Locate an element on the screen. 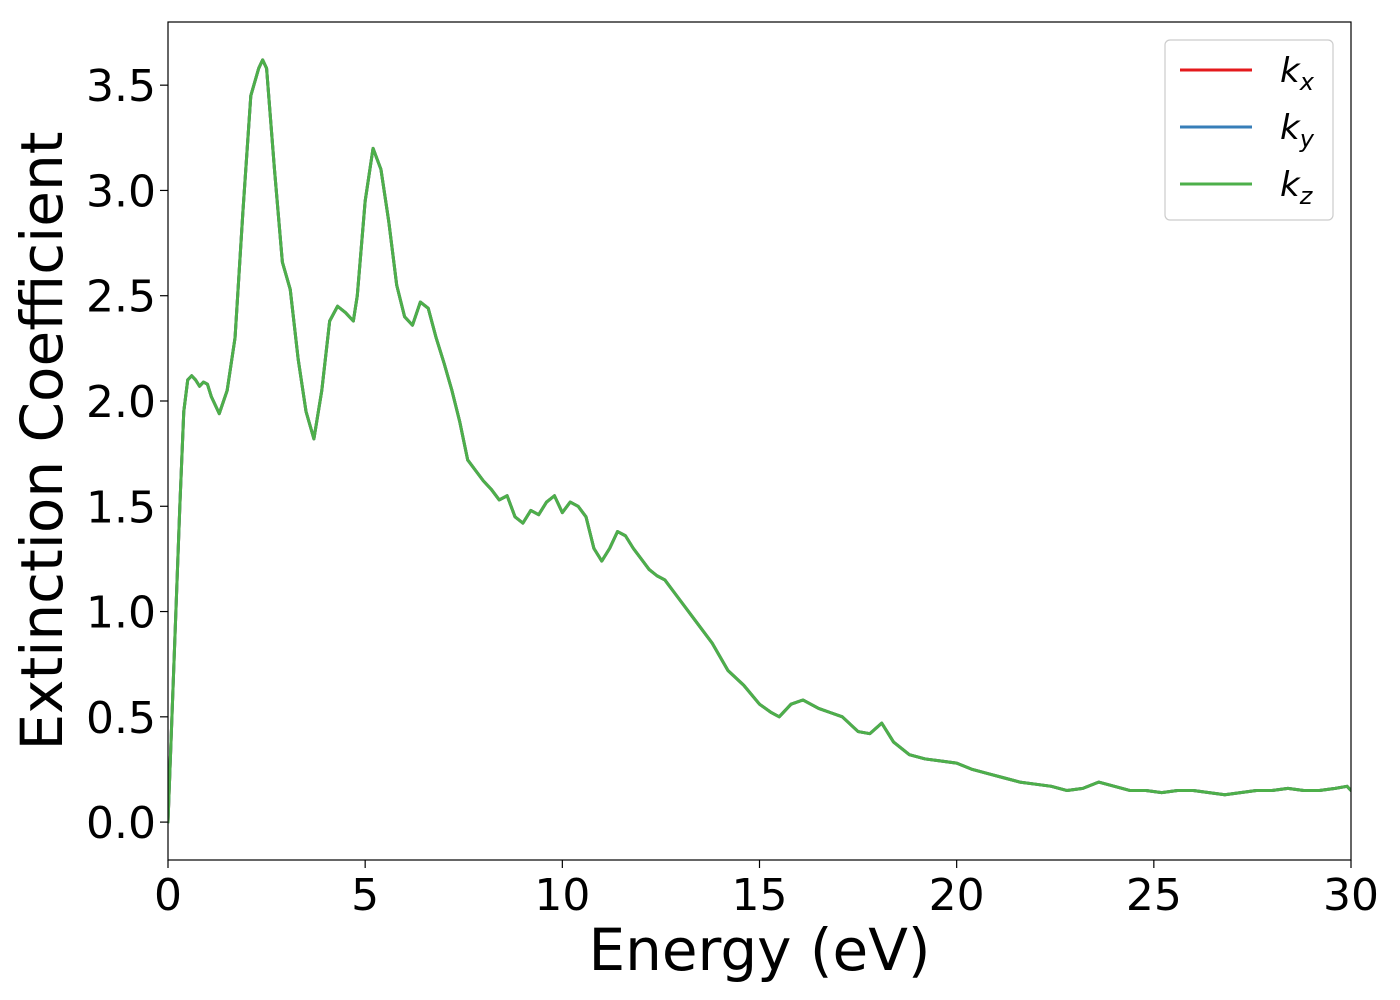 The image size is (1400, 1000). x-tick-label: 30 is located at coordinates (1351, 895).